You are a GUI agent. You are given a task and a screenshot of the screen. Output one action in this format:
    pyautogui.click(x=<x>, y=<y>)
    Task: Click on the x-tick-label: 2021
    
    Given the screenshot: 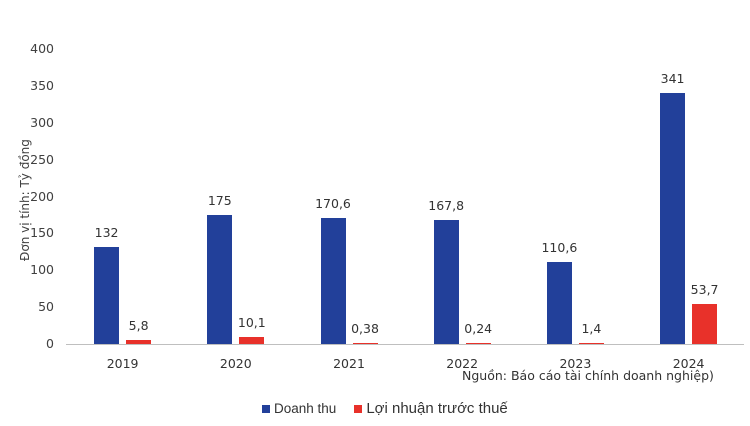 What is the action you would take?
    pyautogui.click(x=349, y=363)
    